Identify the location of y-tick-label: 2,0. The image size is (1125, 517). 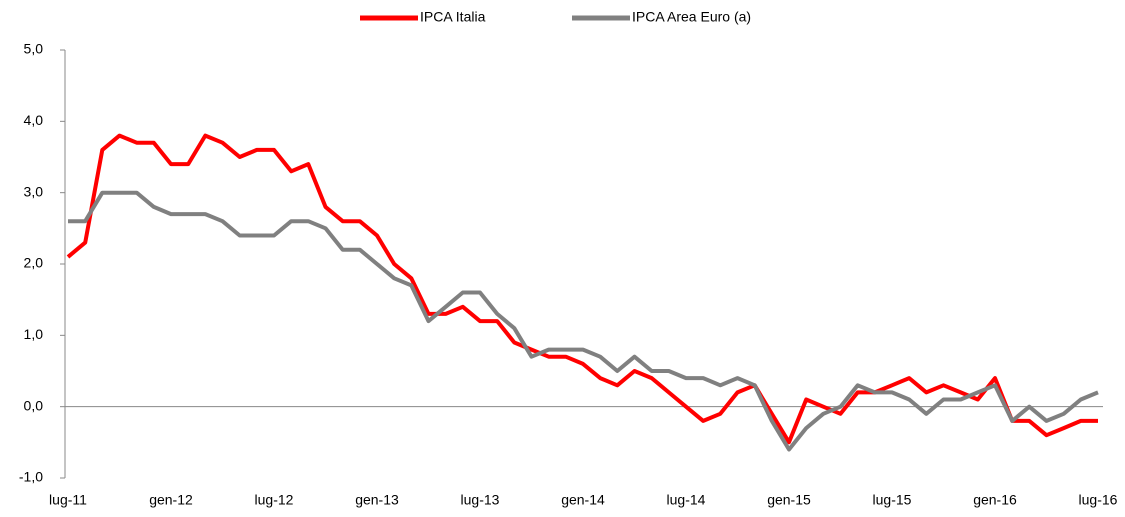
(34, 263).